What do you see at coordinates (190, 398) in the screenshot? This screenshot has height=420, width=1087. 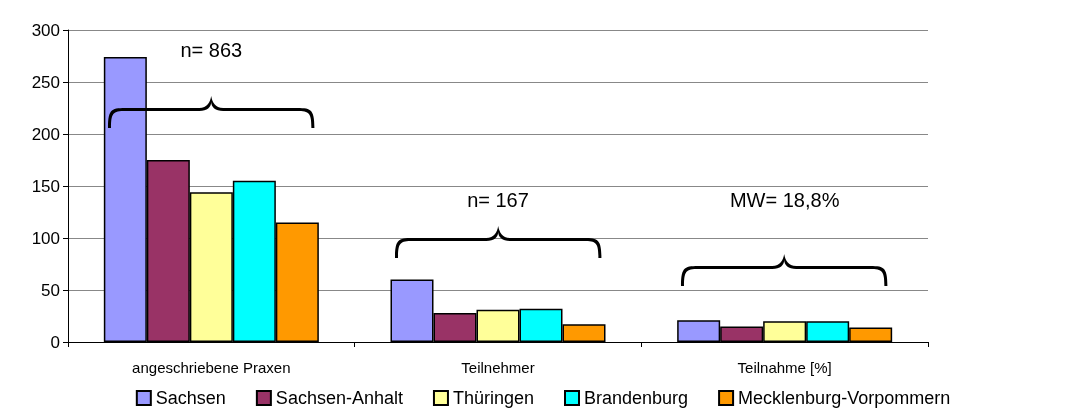 I see `legend-label: Sachsen` at bounding box center [190, 398].